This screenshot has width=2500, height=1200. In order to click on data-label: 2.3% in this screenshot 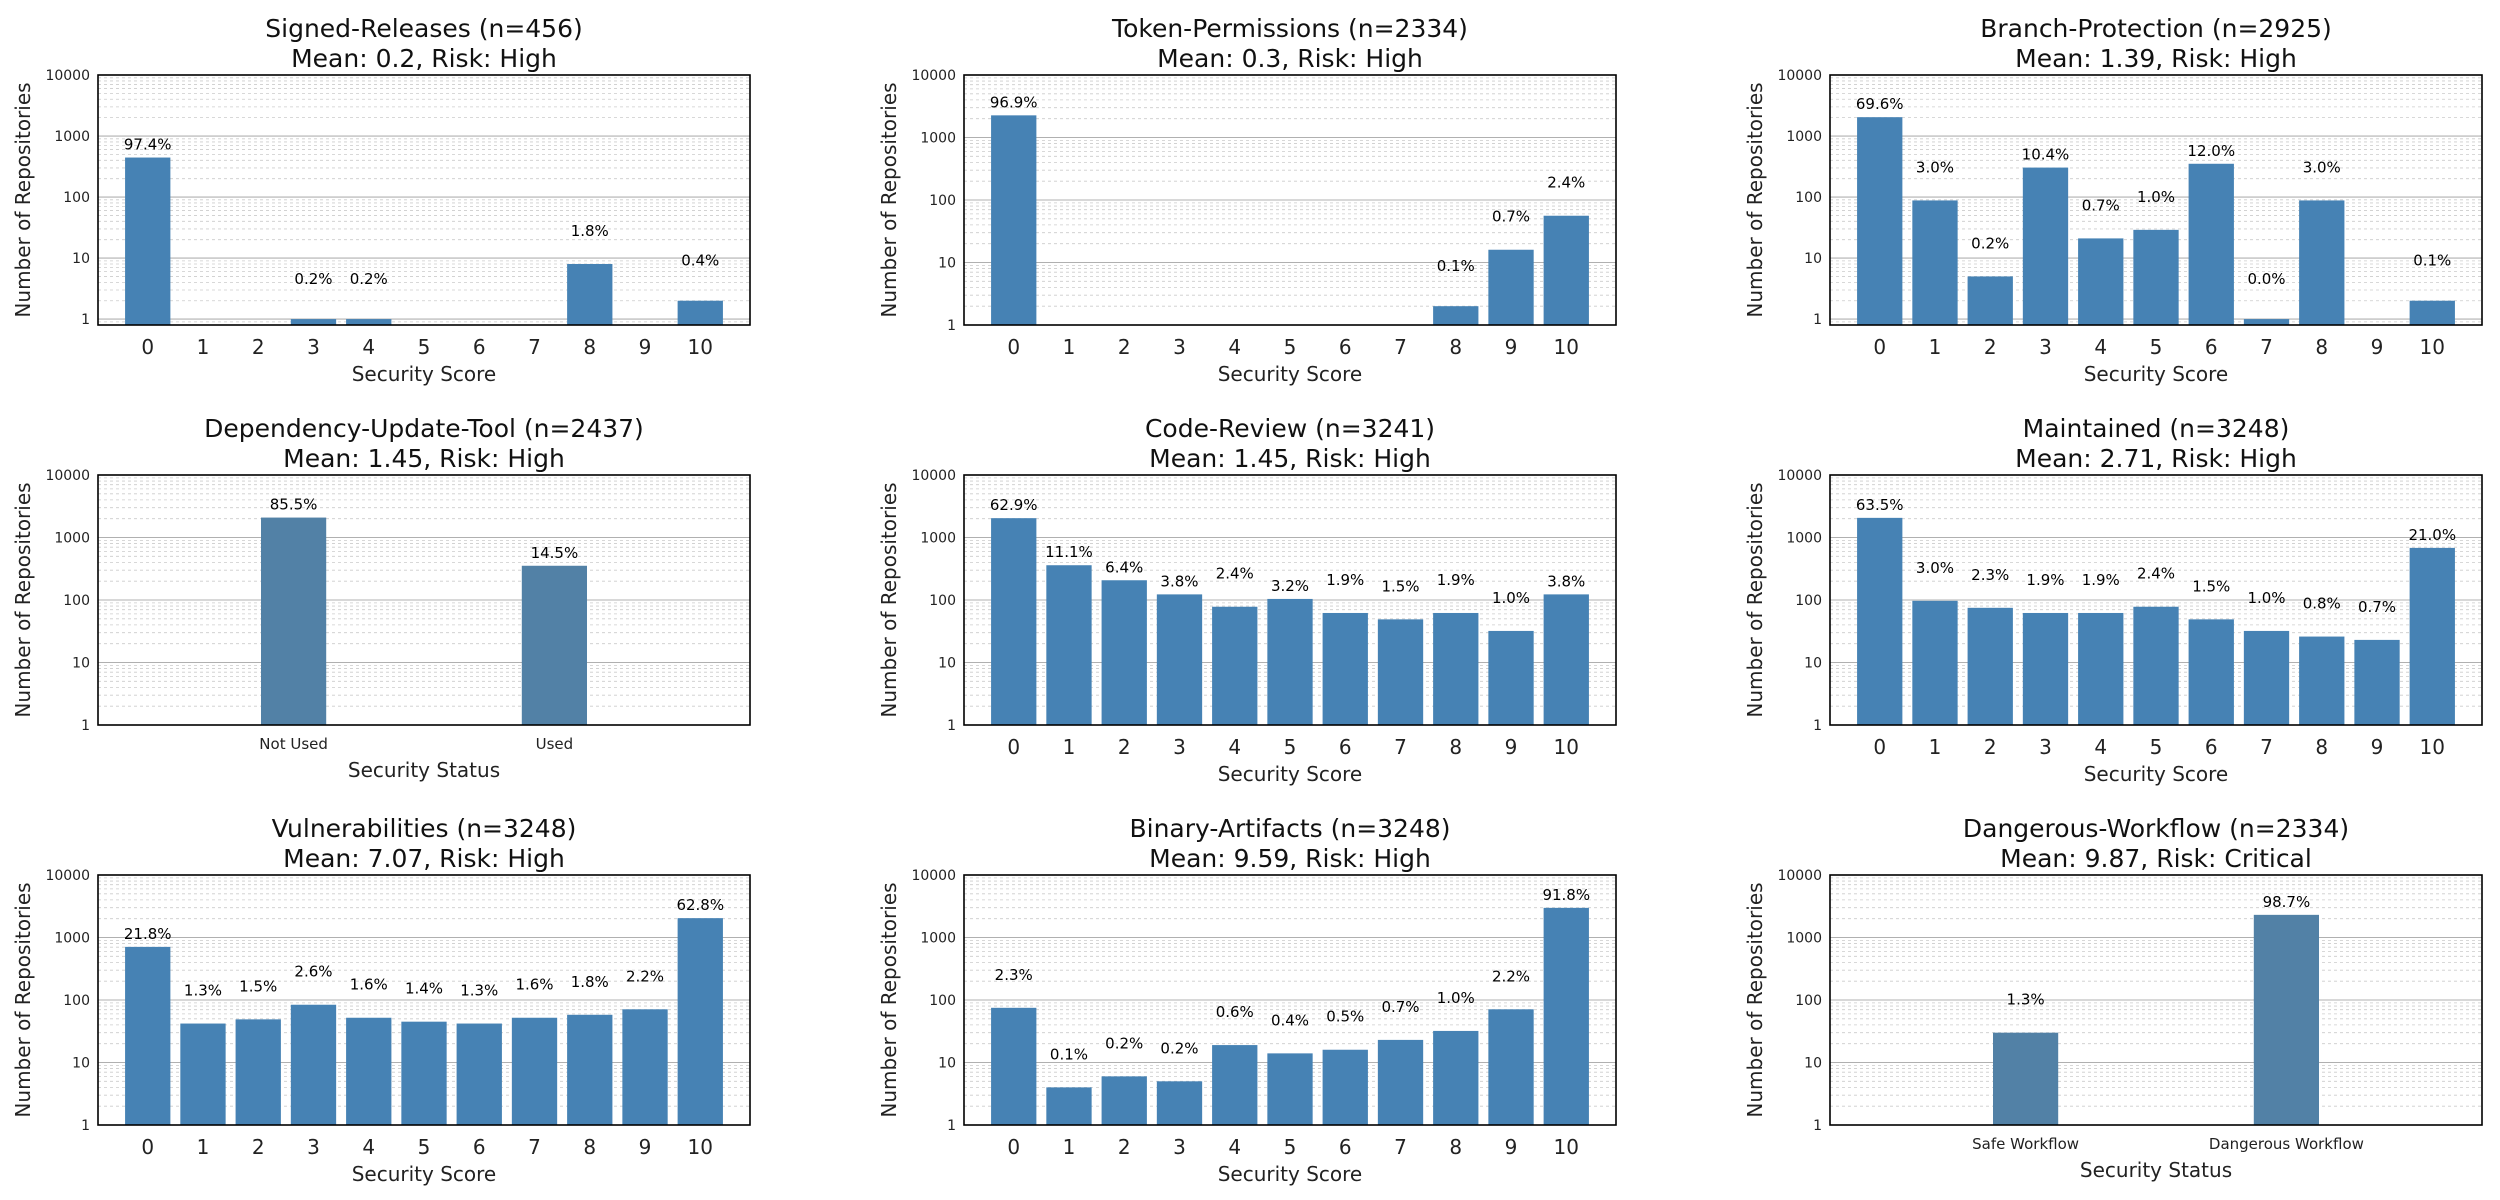, I will do `click(1014, 975)`.